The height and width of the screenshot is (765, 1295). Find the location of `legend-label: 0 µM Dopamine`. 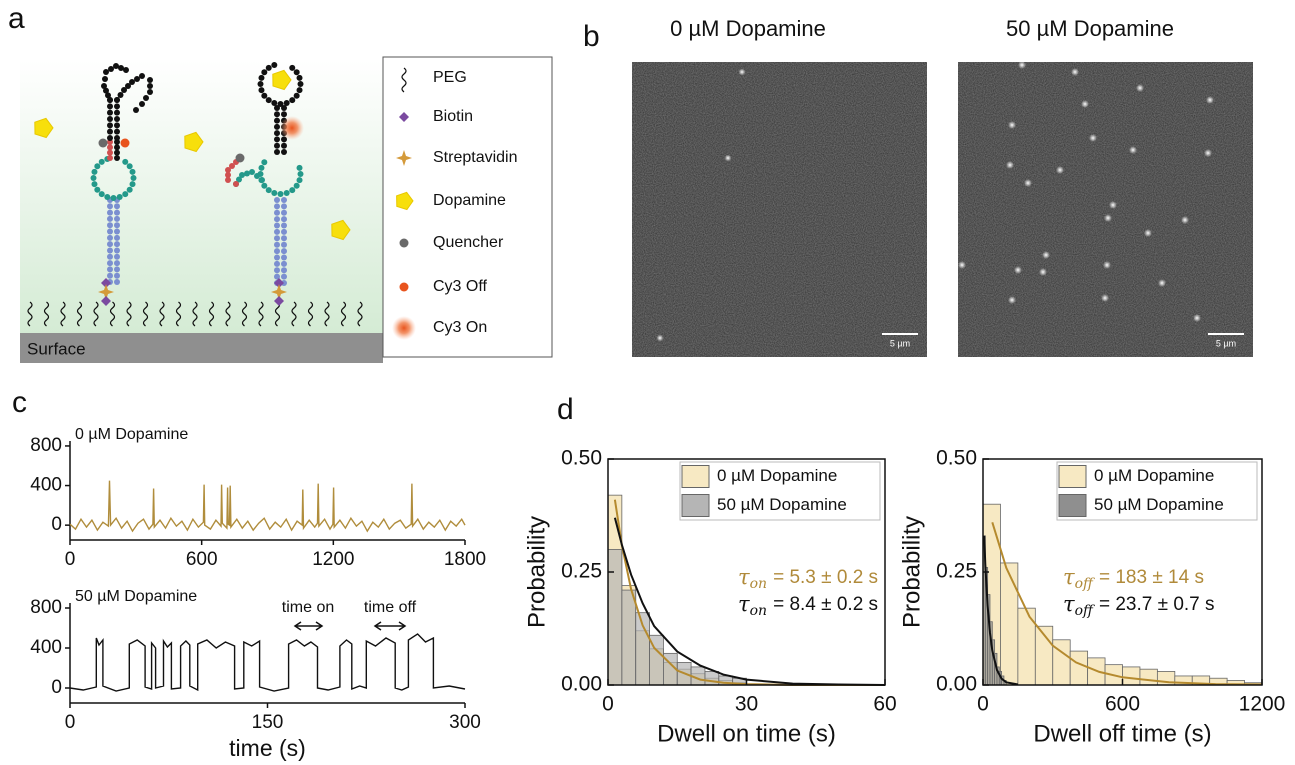

legend-label: 0 µM Dopamine is located at coordinates (1154, 475).